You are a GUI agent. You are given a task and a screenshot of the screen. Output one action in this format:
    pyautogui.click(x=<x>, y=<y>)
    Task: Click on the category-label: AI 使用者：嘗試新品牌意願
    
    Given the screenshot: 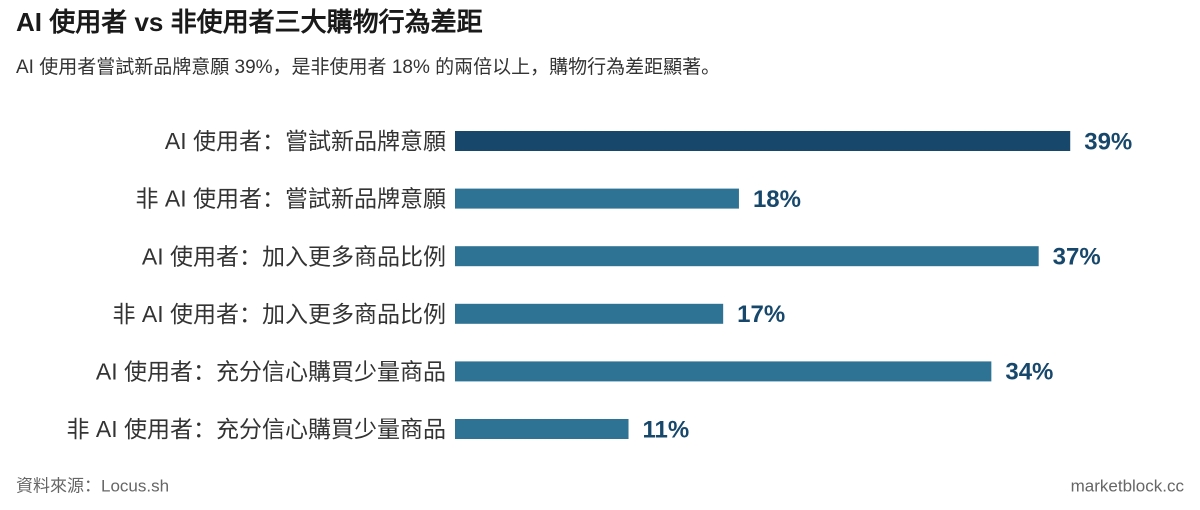 What is the action you would take?
    pyautogui.click(x=305, y=141)
    